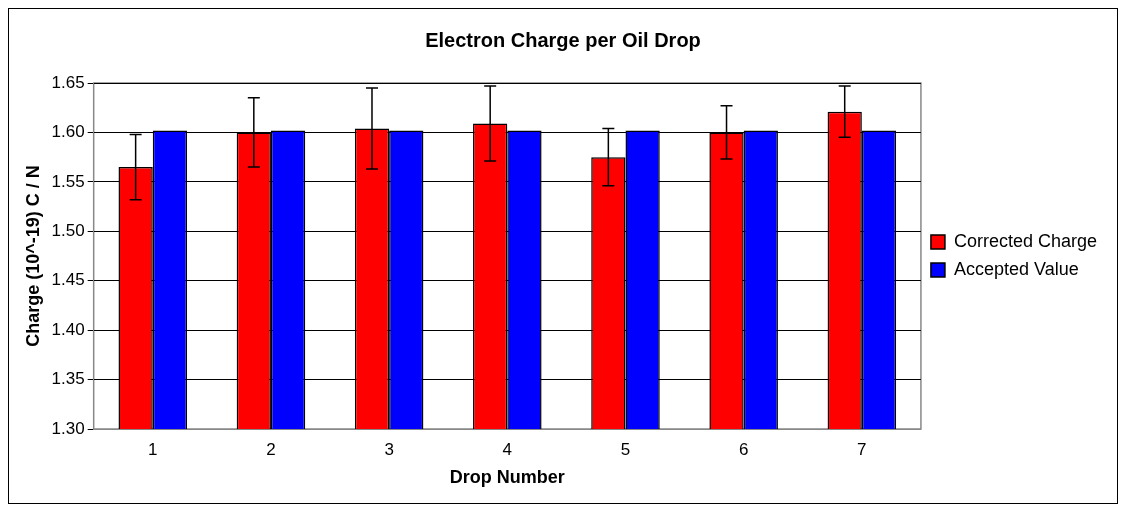  I want to click on x-tick-label: 3, so click(389, 449).